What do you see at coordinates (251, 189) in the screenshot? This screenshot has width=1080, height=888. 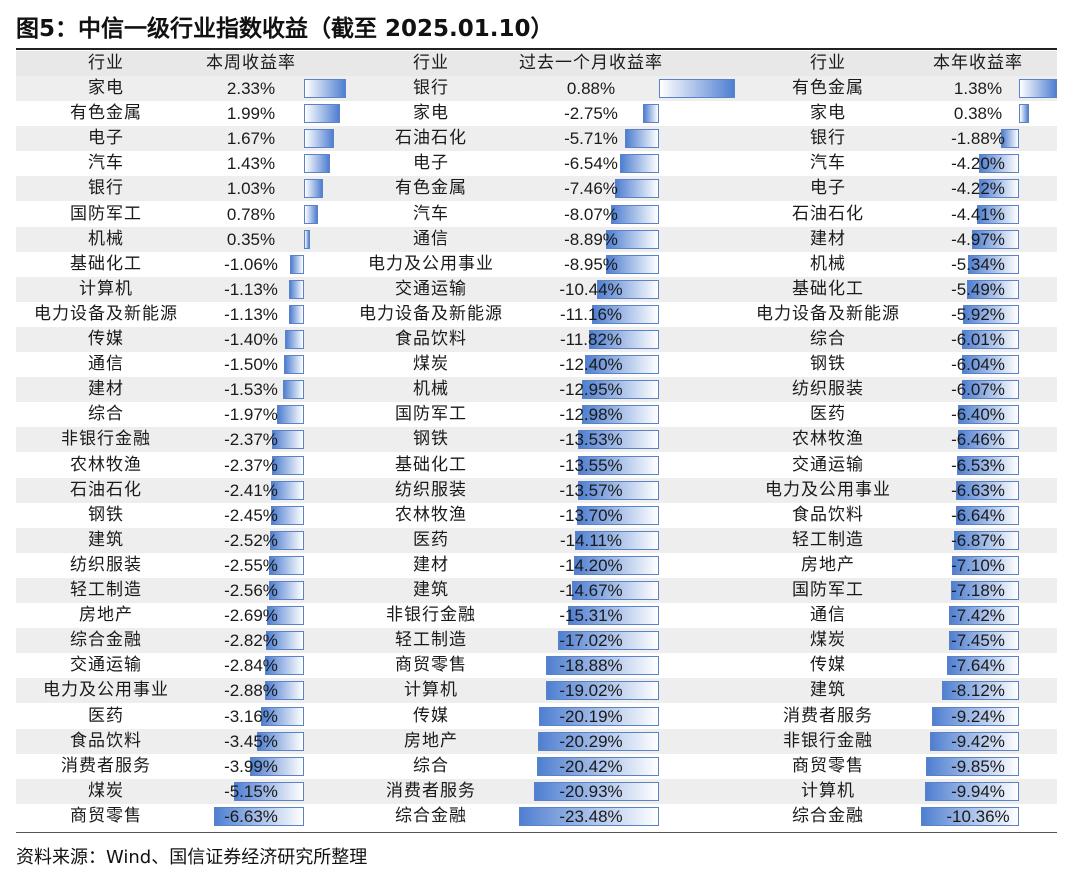 I see `return-value: 1.03%` at bounding box center [251, 189].